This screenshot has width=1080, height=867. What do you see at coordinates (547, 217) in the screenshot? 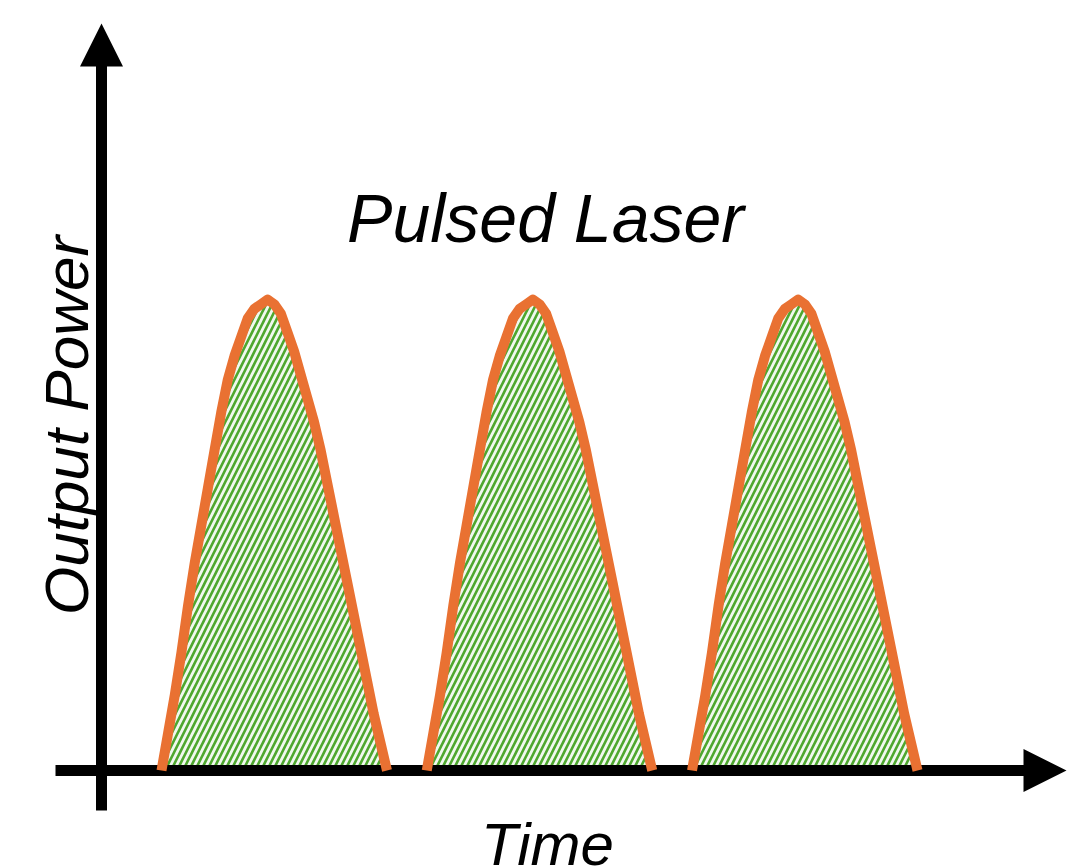
I see `chart-title: Pulsed Laser` at bounding box center [547, 217].